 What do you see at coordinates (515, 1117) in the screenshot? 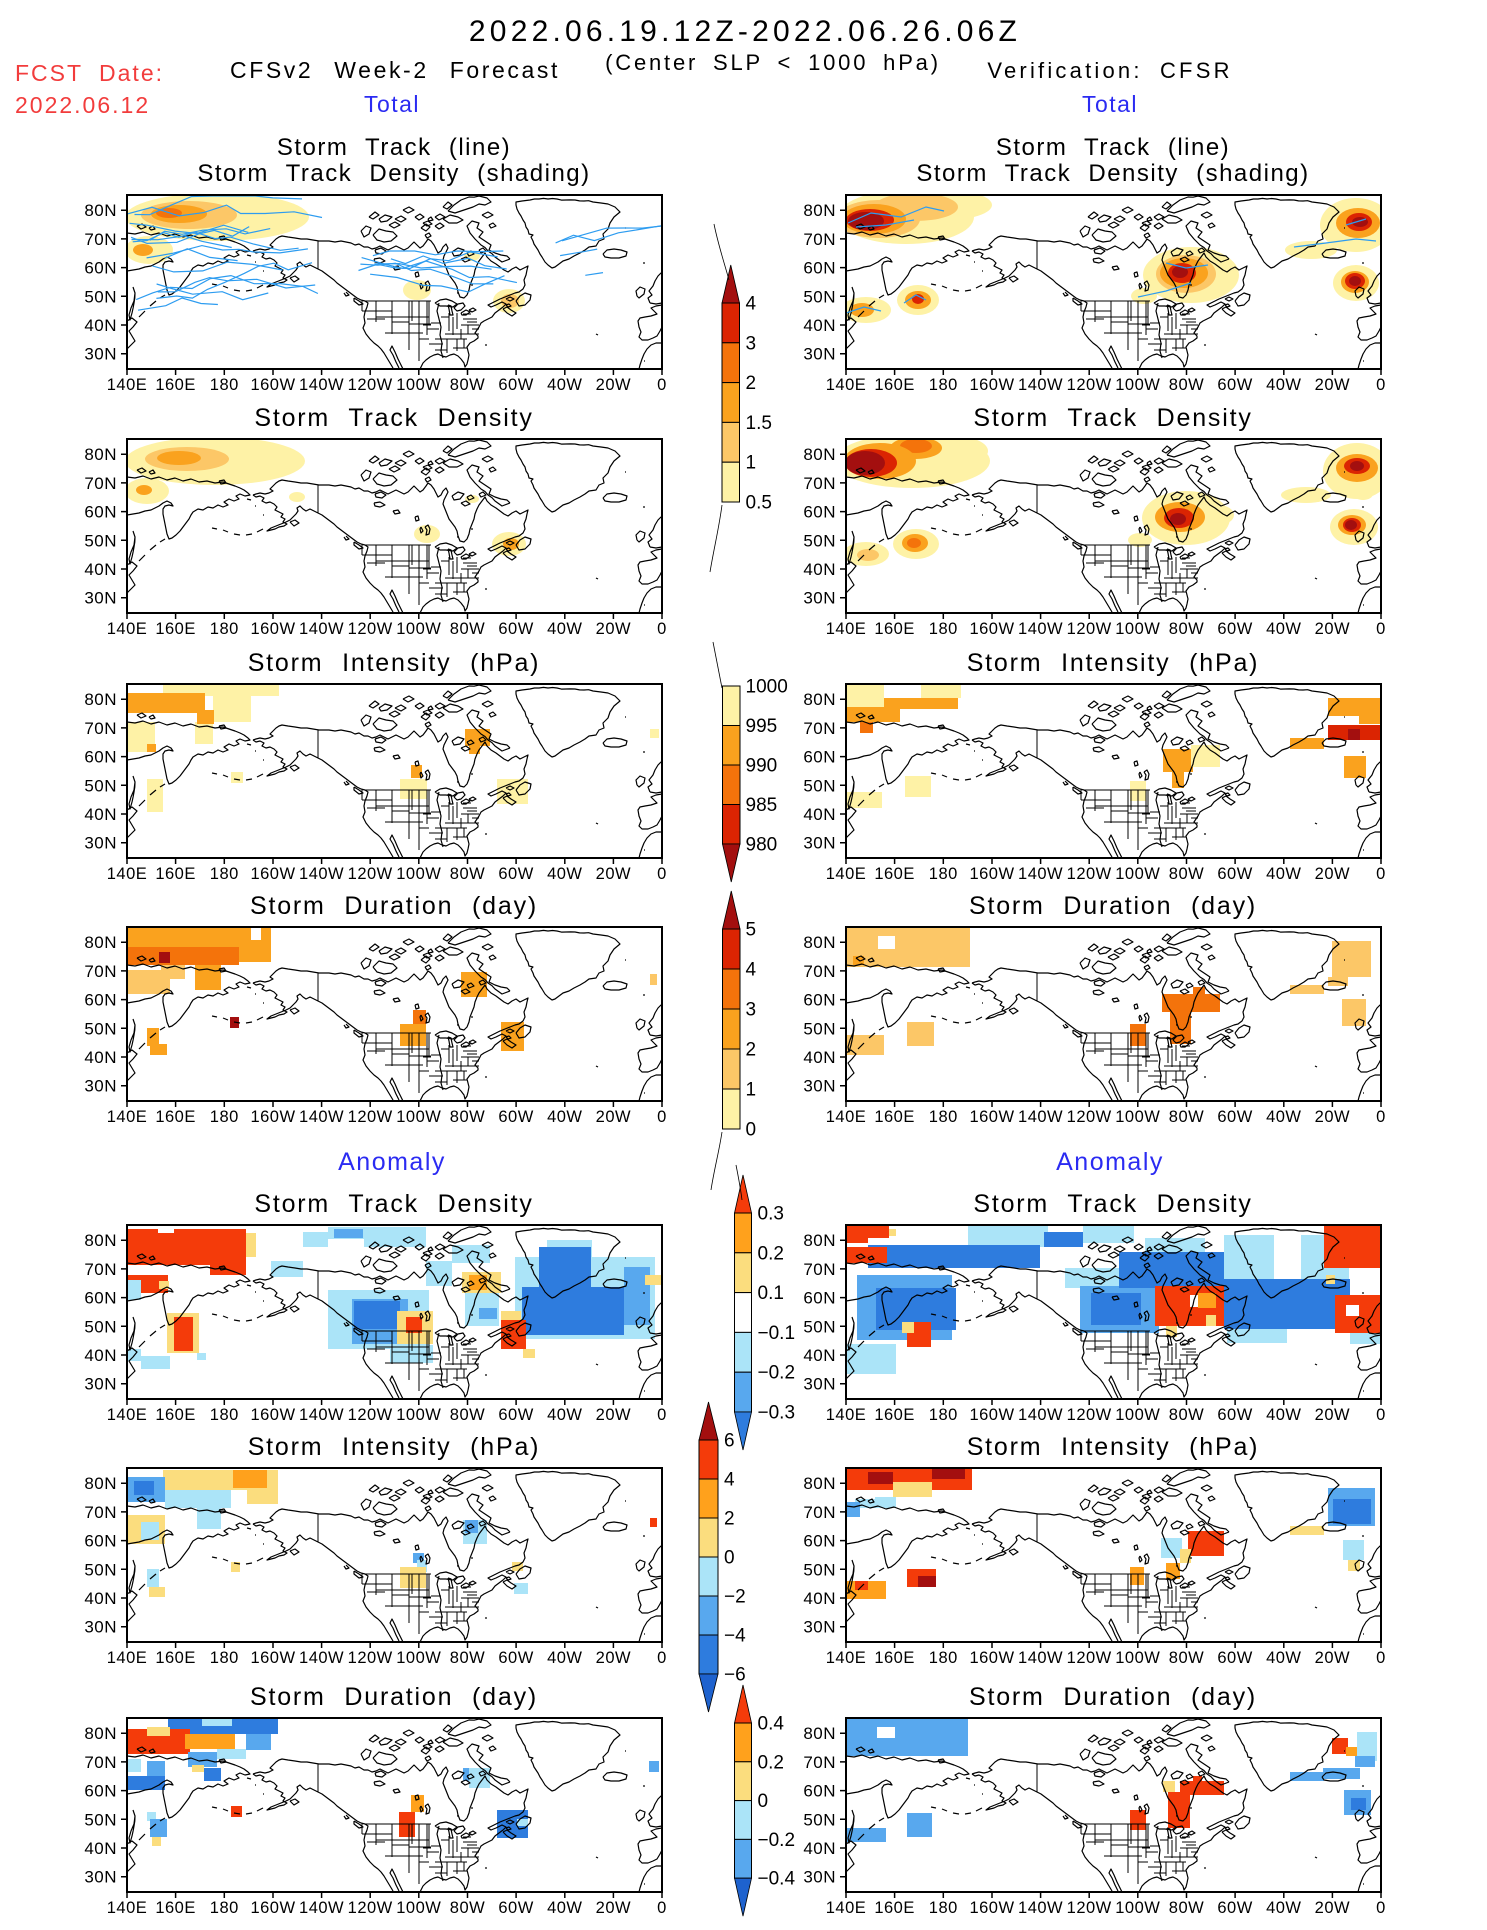
I see `svg-text: 60W` at bounding box center [515, 1117].